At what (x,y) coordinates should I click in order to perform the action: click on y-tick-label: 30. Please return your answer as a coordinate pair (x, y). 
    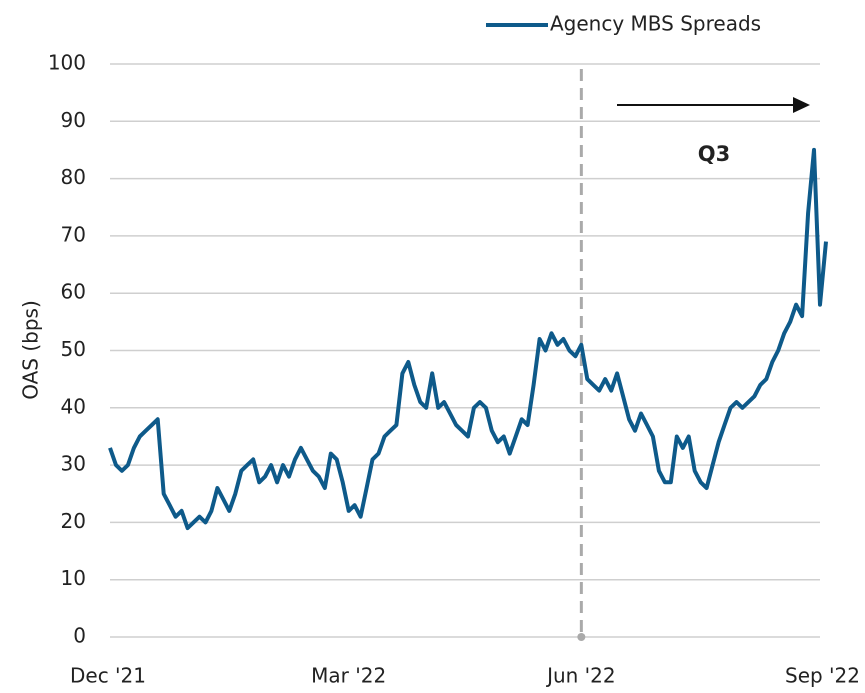
    Looking at the image, I should click on (73, 464).